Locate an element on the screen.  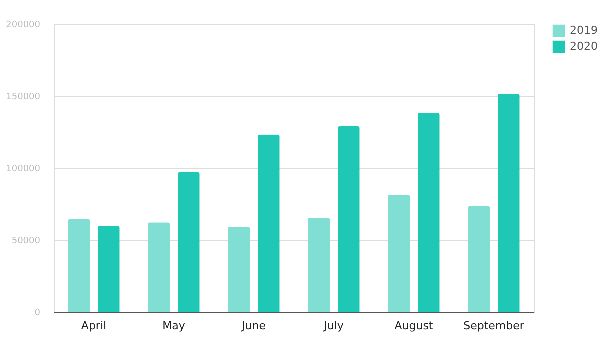
x-tick-label: July is located at coordinates (333, 326).